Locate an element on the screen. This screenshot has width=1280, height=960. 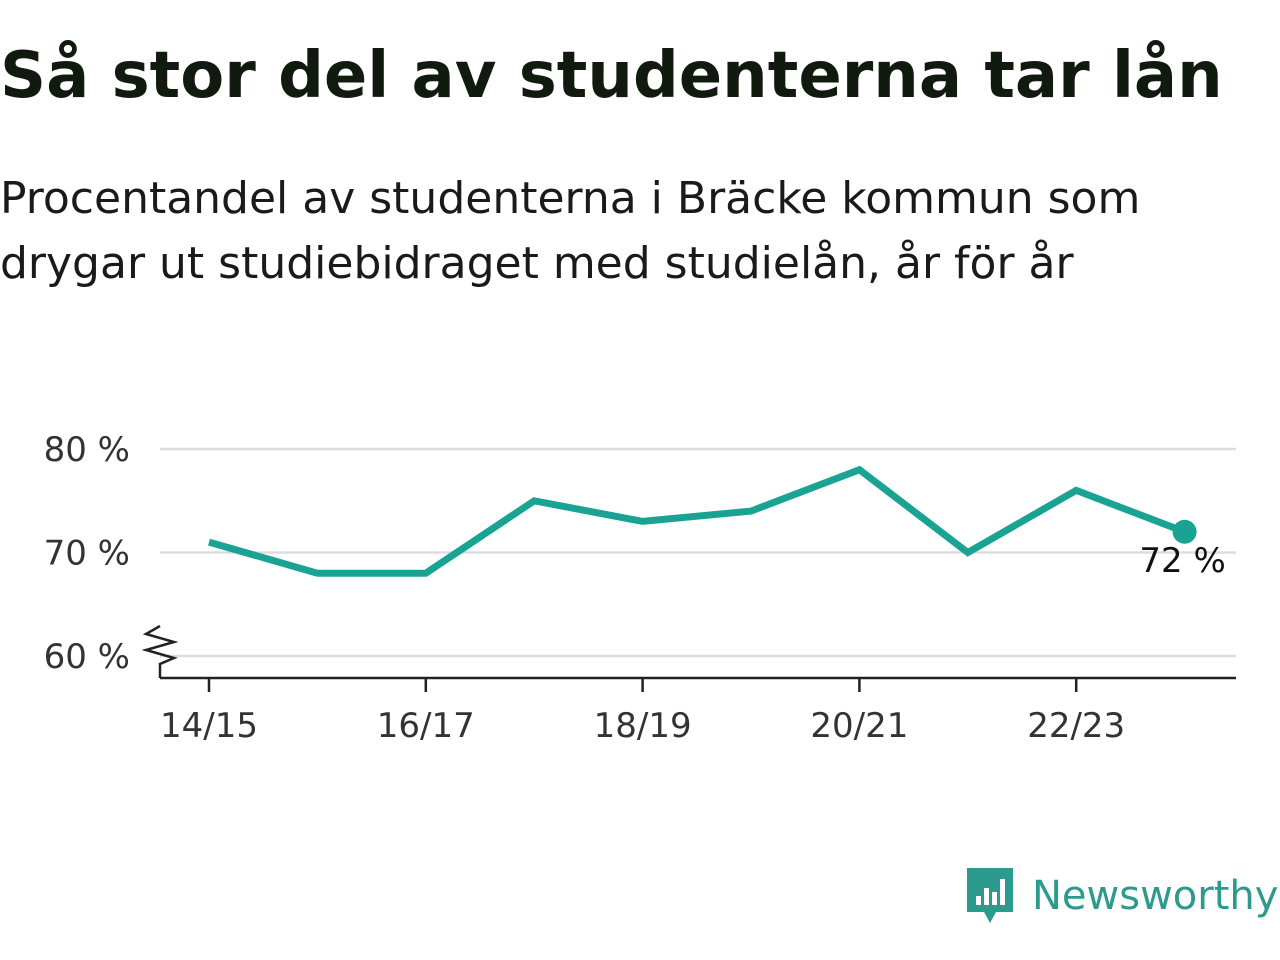
chart-title: Så stor del av studenterna tar lån is located at coordinates (611, 76).